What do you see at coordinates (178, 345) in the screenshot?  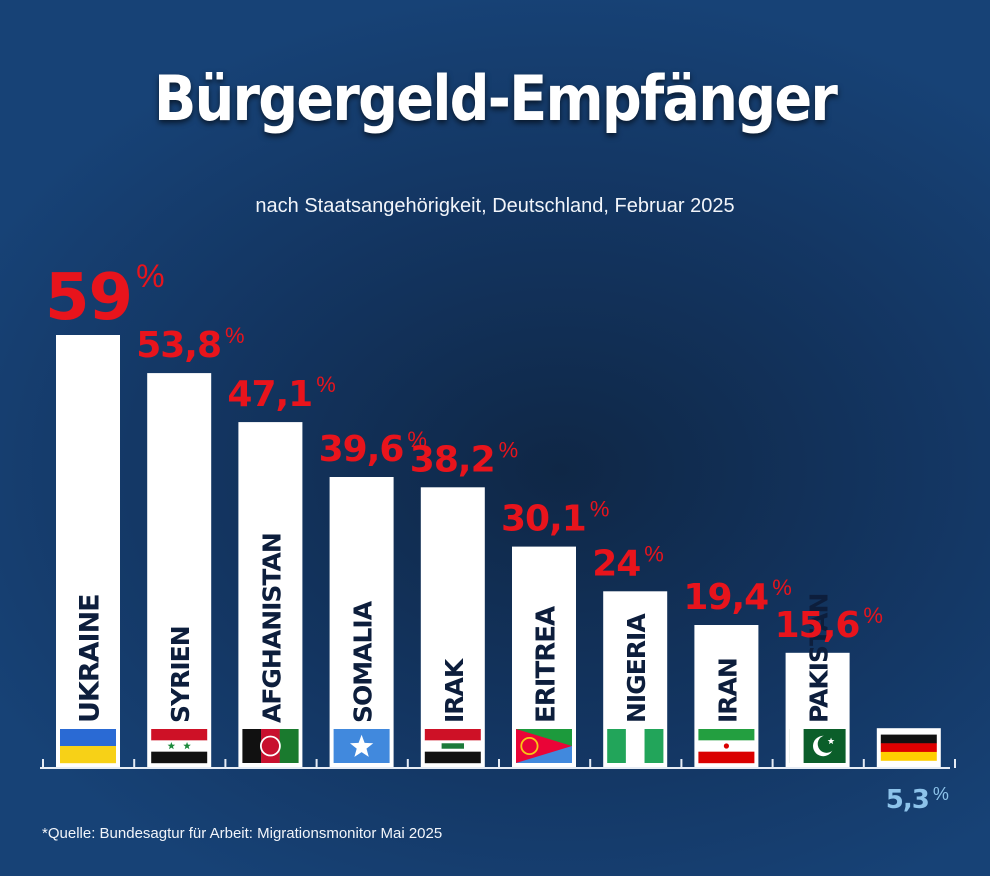 I see `value-label-number: 53,8` at bounding box center [178, 345].